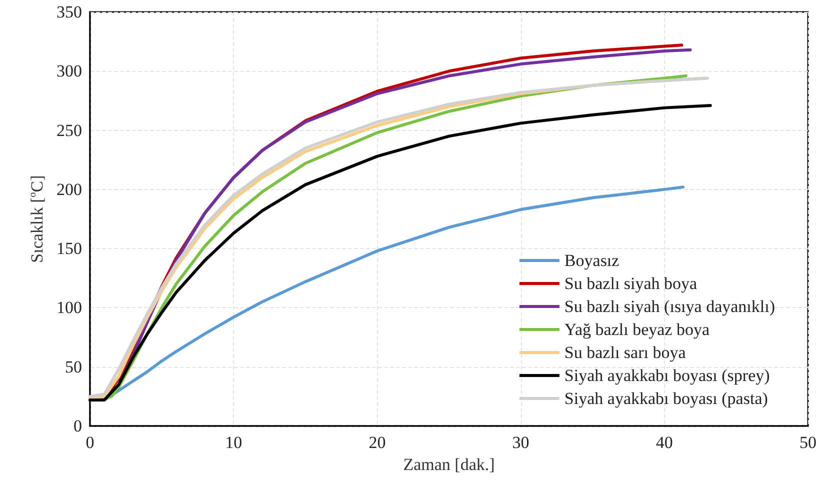 This screenshot has height=500, width=820. I want to click on x-axis-title: Zaman [dak.], so click(449, 464).